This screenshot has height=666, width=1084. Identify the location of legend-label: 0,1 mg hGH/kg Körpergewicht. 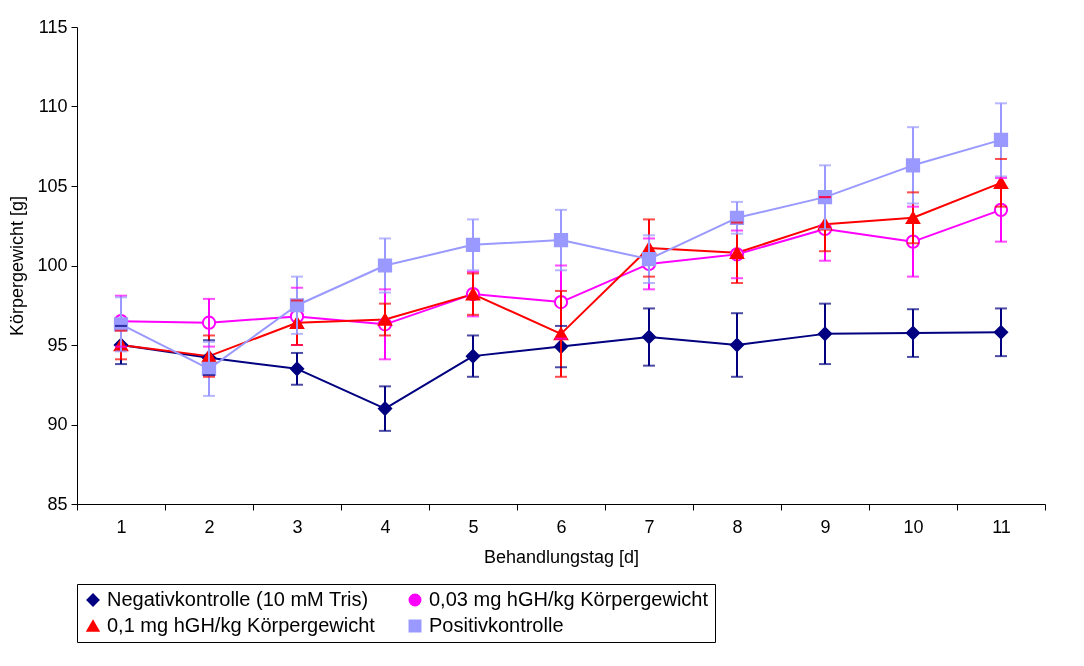
(241, 625).